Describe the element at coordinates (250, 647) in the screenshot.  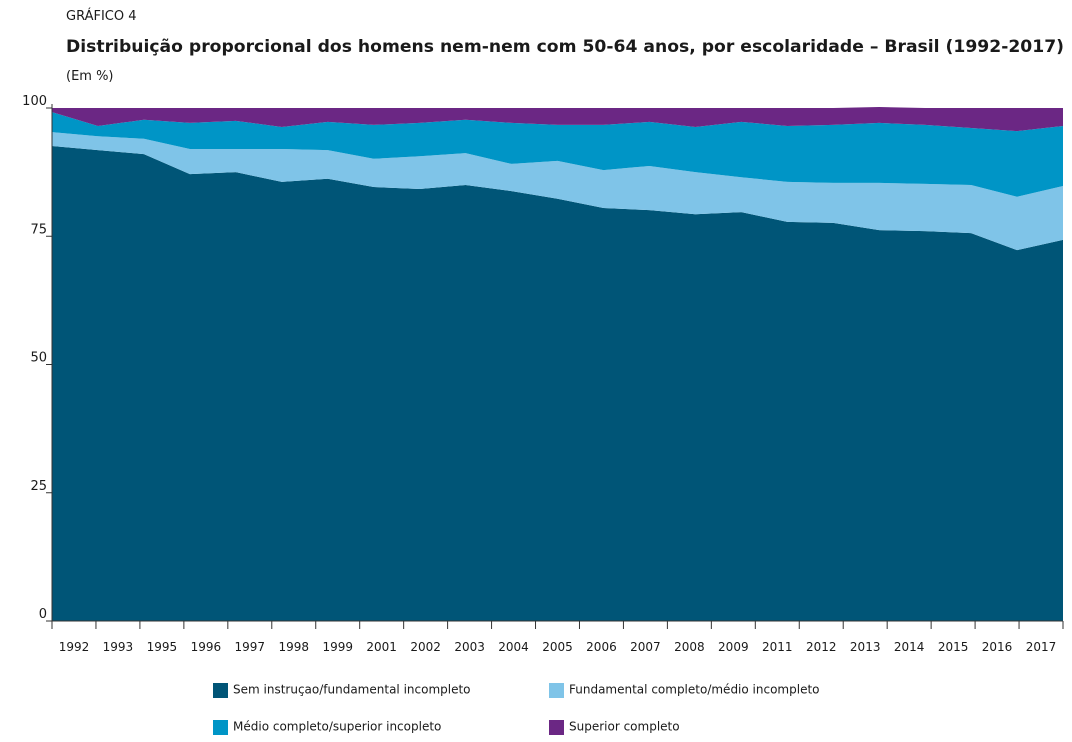
I see `x-tick-label: 1997` at that location.